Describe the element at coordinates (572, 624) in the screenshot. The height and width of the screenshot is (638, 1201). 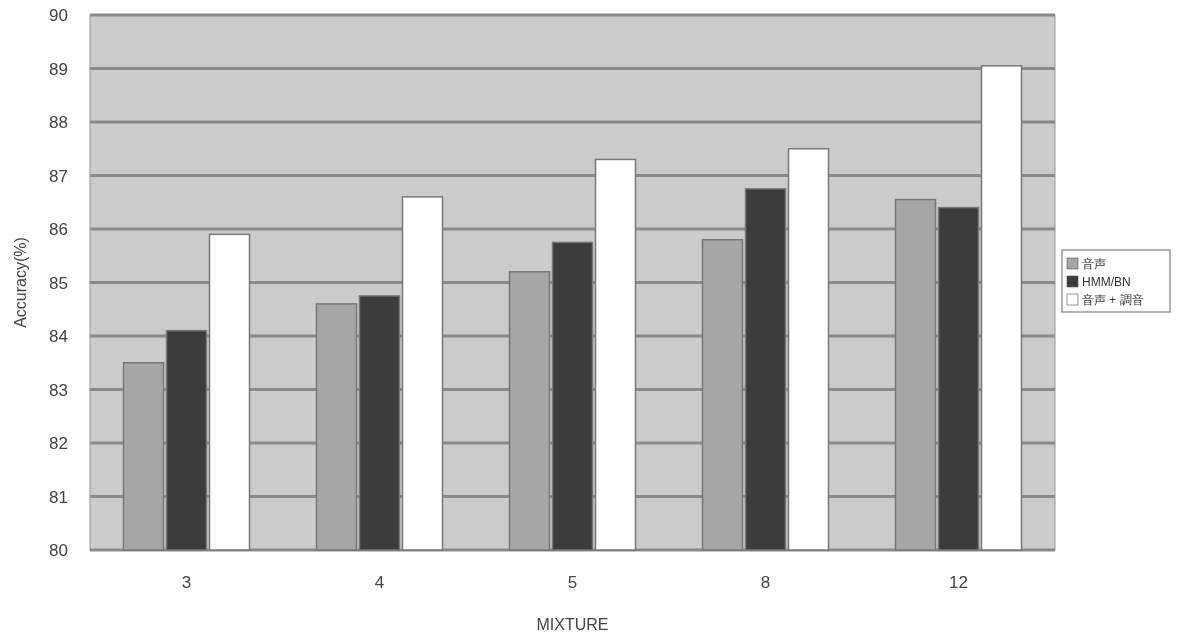
I see `x-axis-title: MIXTURE` at that location.